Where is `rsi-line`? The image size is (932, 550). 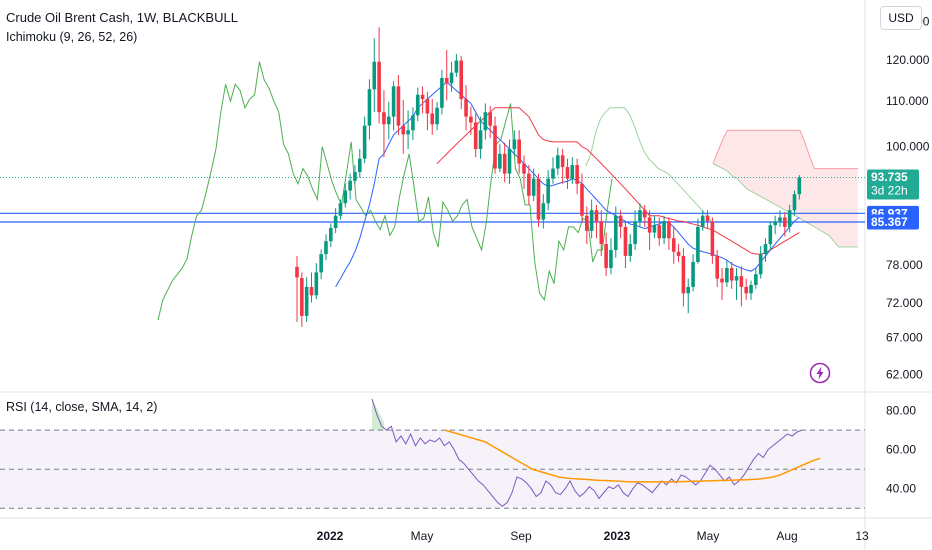 rsi-line is located at coordinates (587, 452).